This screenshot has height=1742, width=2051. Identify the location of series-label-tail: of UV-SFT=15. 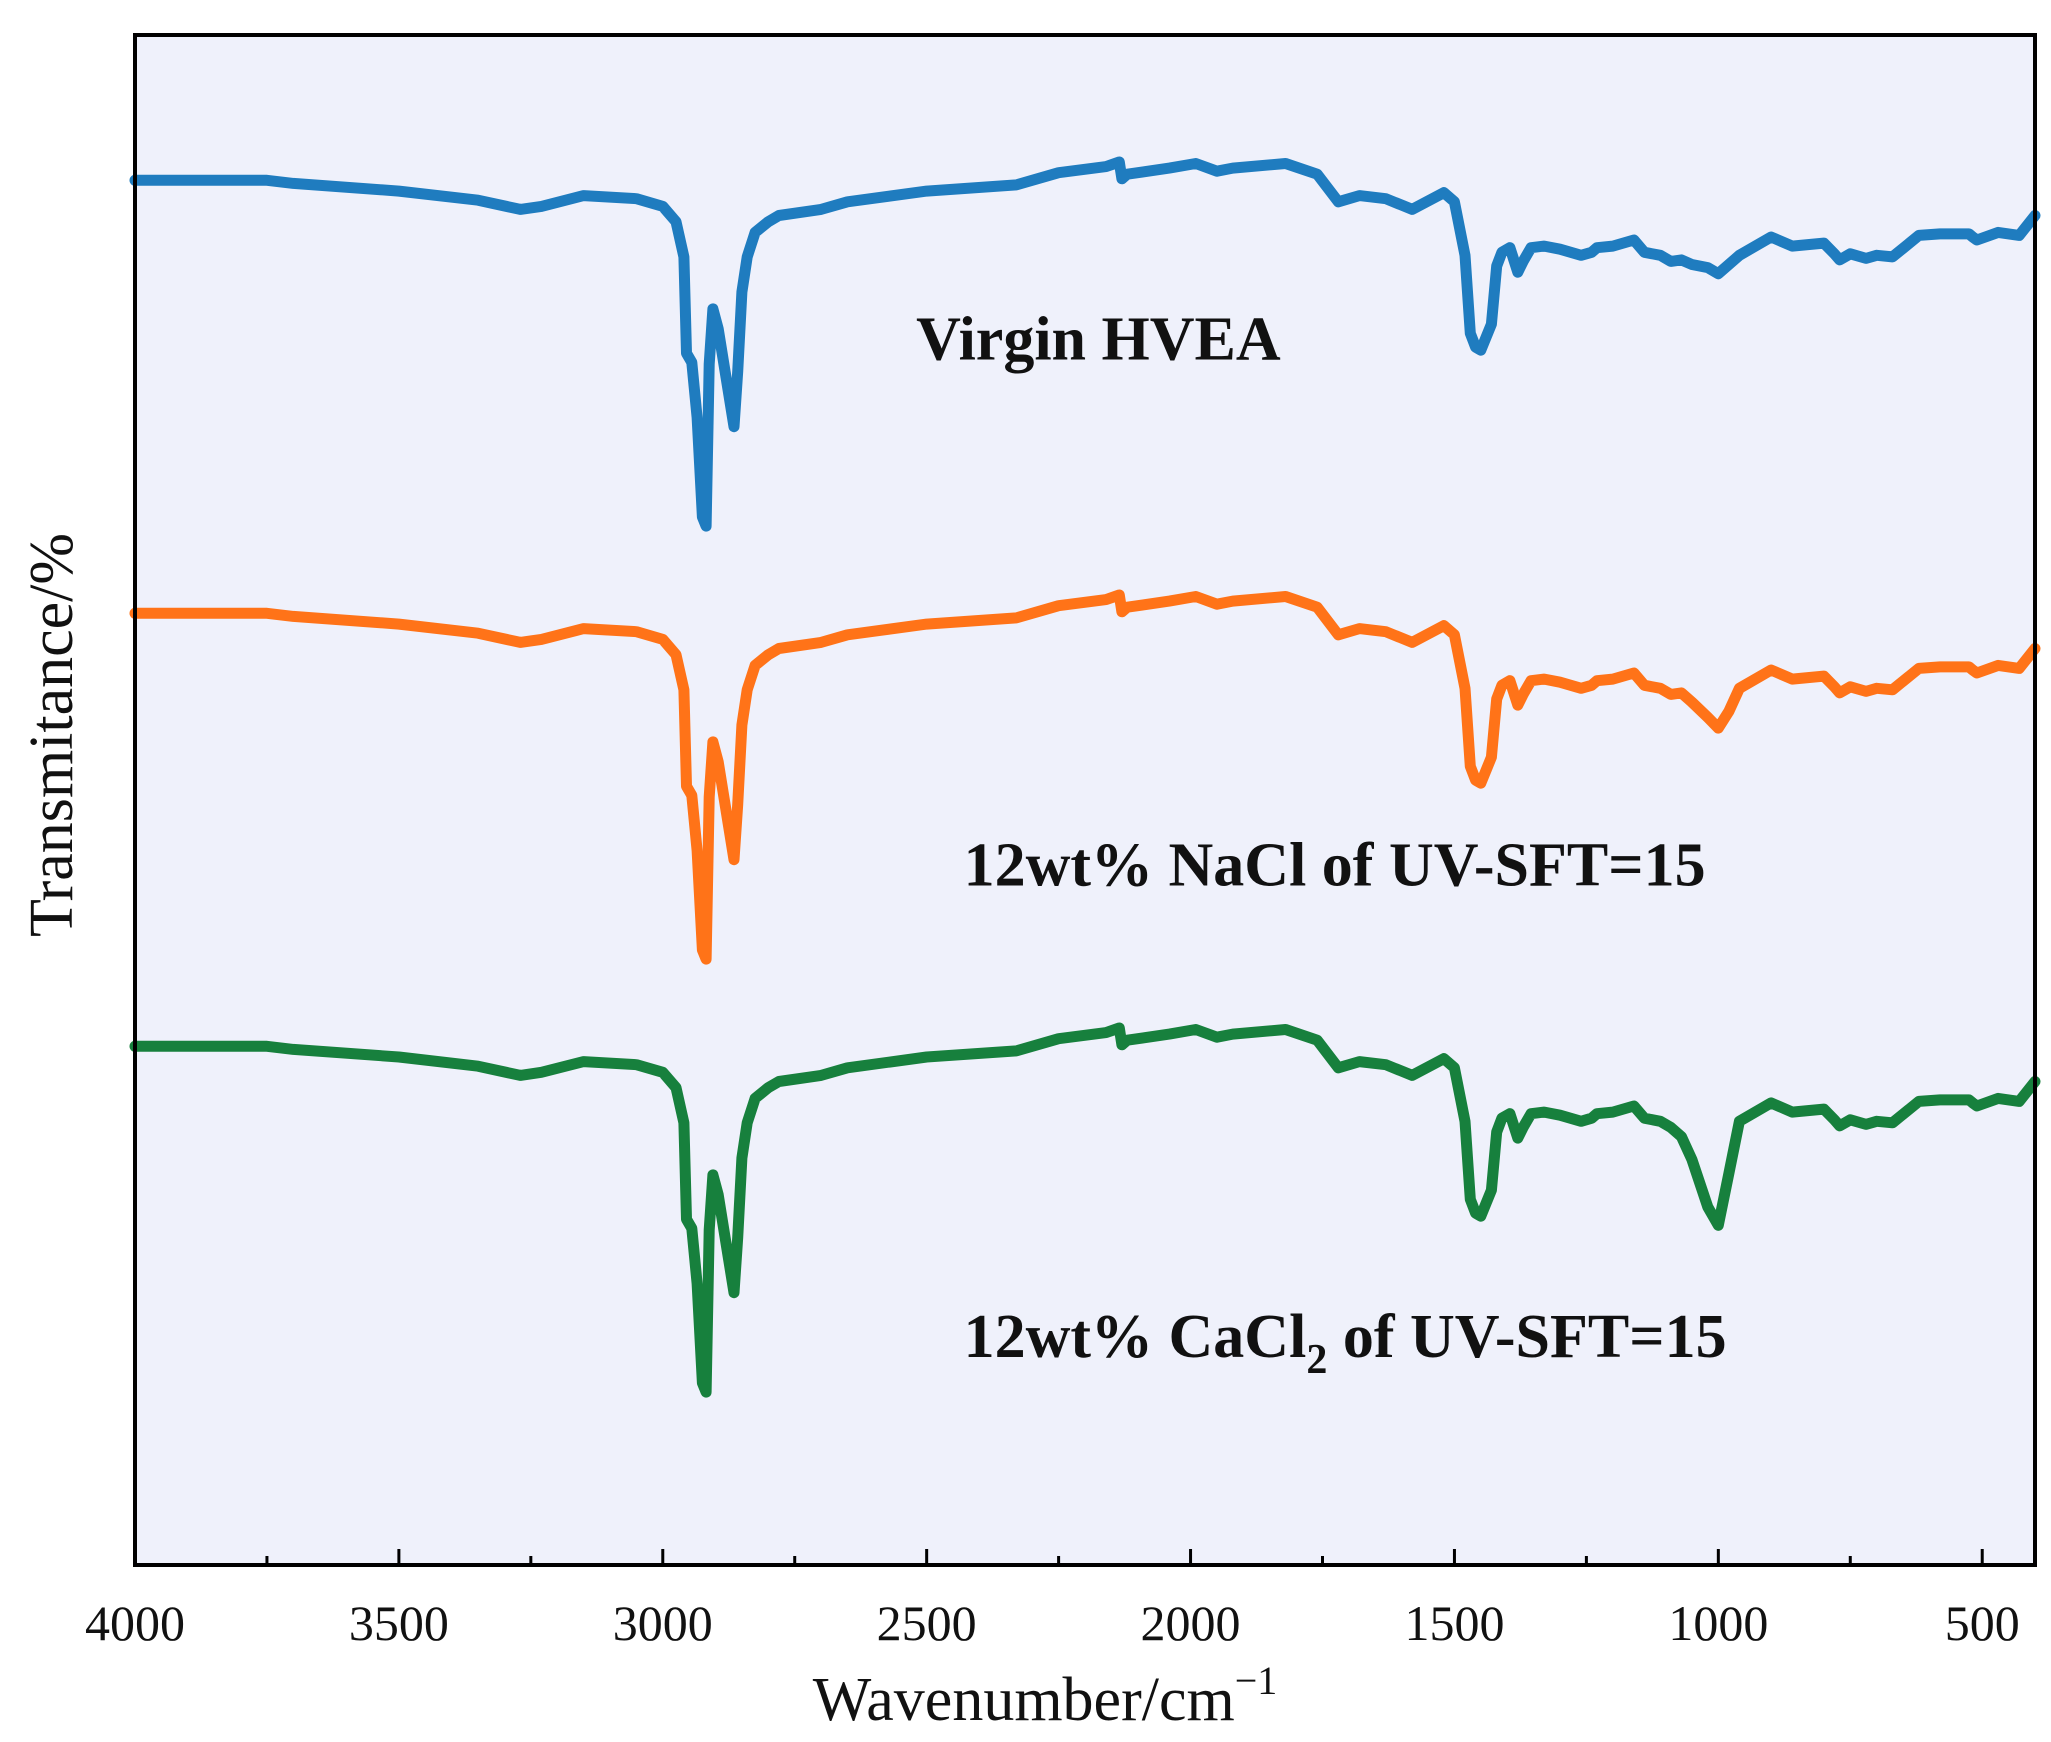
(1526, 1337).